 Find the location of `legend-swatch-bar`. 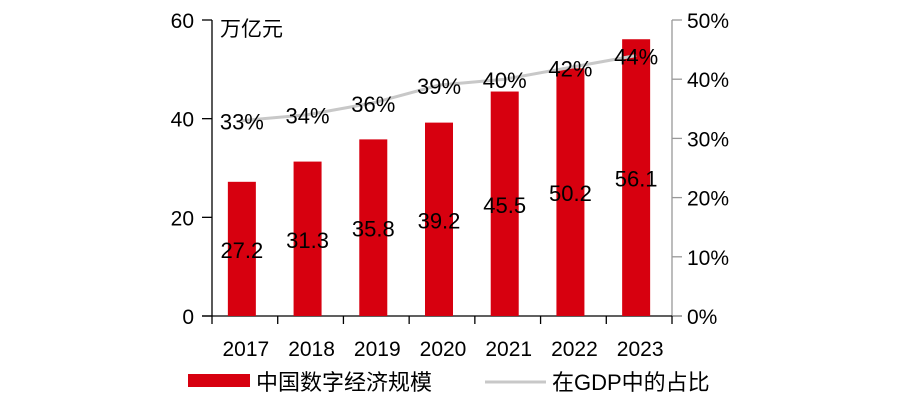

legend-swatch-bar is located at coordinates (219, 380).